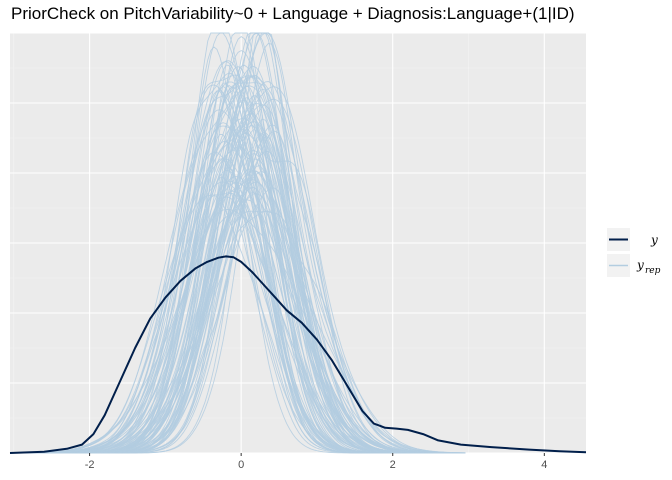 This screenshot has width=672, height=480. Describe the element at coordinates (316, 462) in the screenshot. I see `x-axis: -2 0 2 4` at that location.